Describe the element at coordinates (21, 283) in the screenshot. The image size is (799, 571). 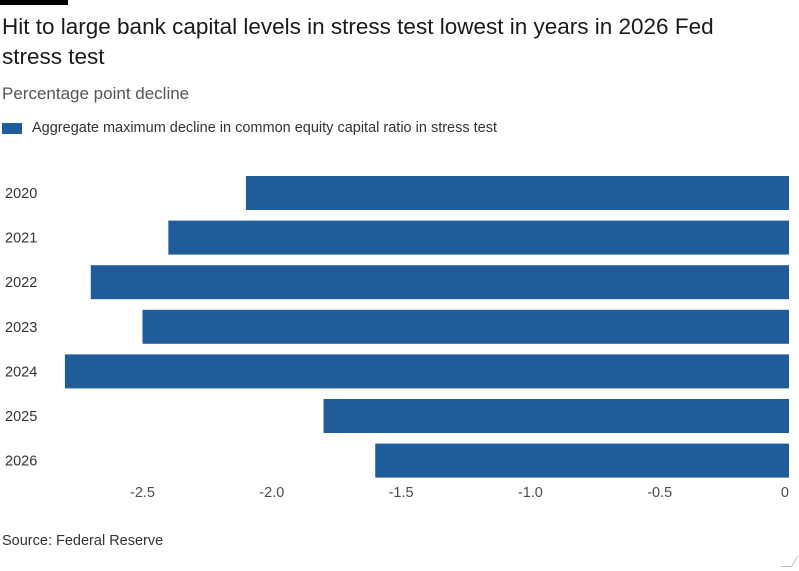
I see `category-label-2022: 2022` at that location.